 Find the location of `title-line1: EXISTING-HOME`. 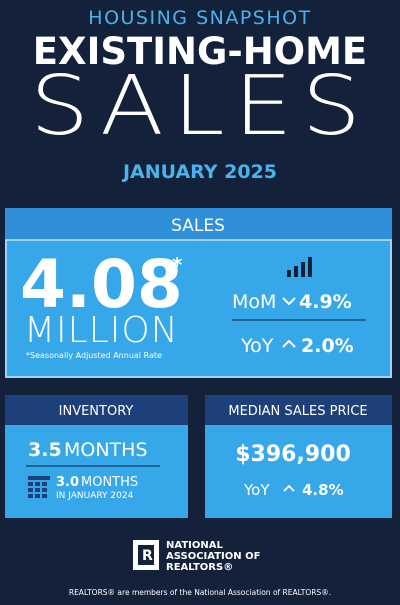

title-line1: EXISTING-HOME is located at coordinates (200, 51).